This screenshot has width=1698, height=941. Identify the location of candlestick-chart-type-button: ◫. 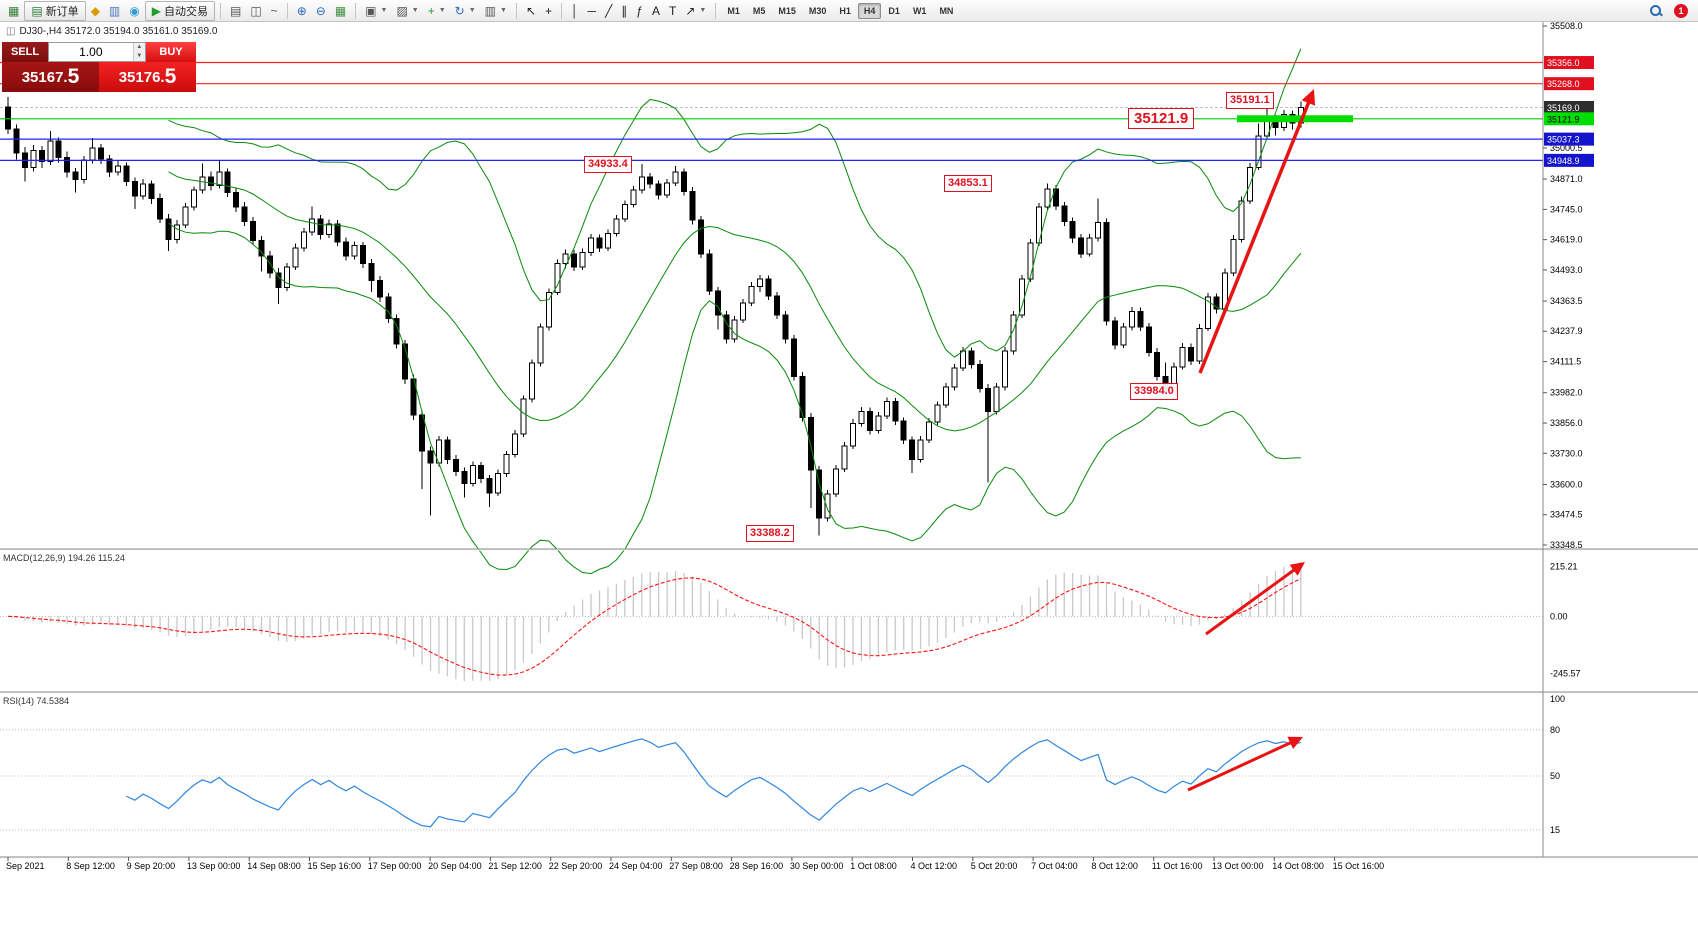
(255, 11).